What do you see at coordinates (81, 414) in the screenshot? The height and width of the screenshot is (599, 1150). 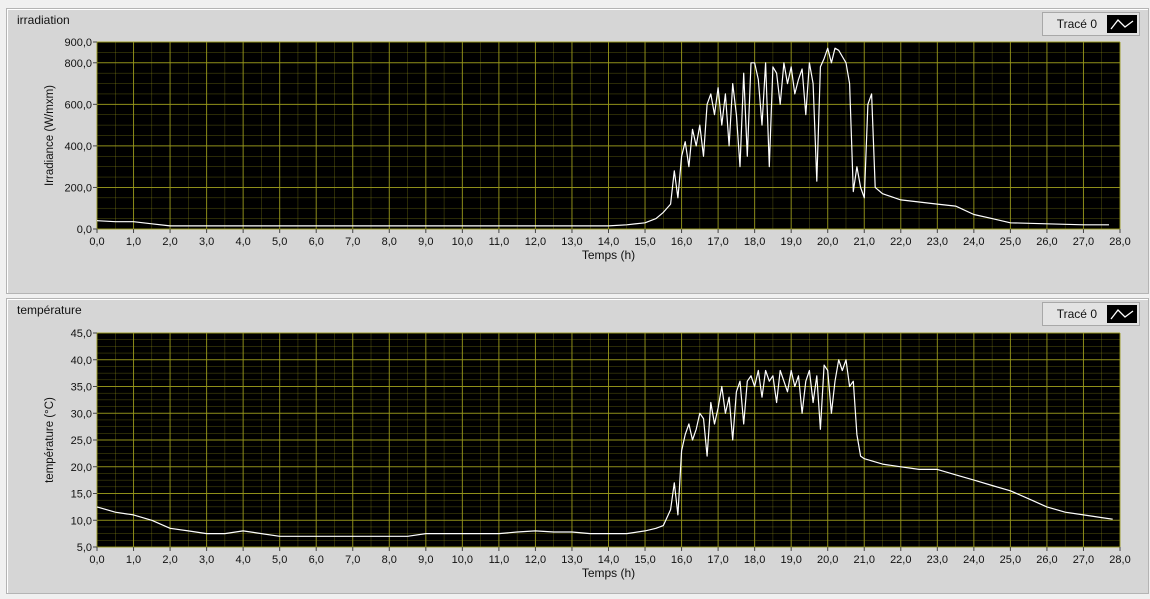 I see `y-tick-label: 30,0` at bounding box center [81, 414].